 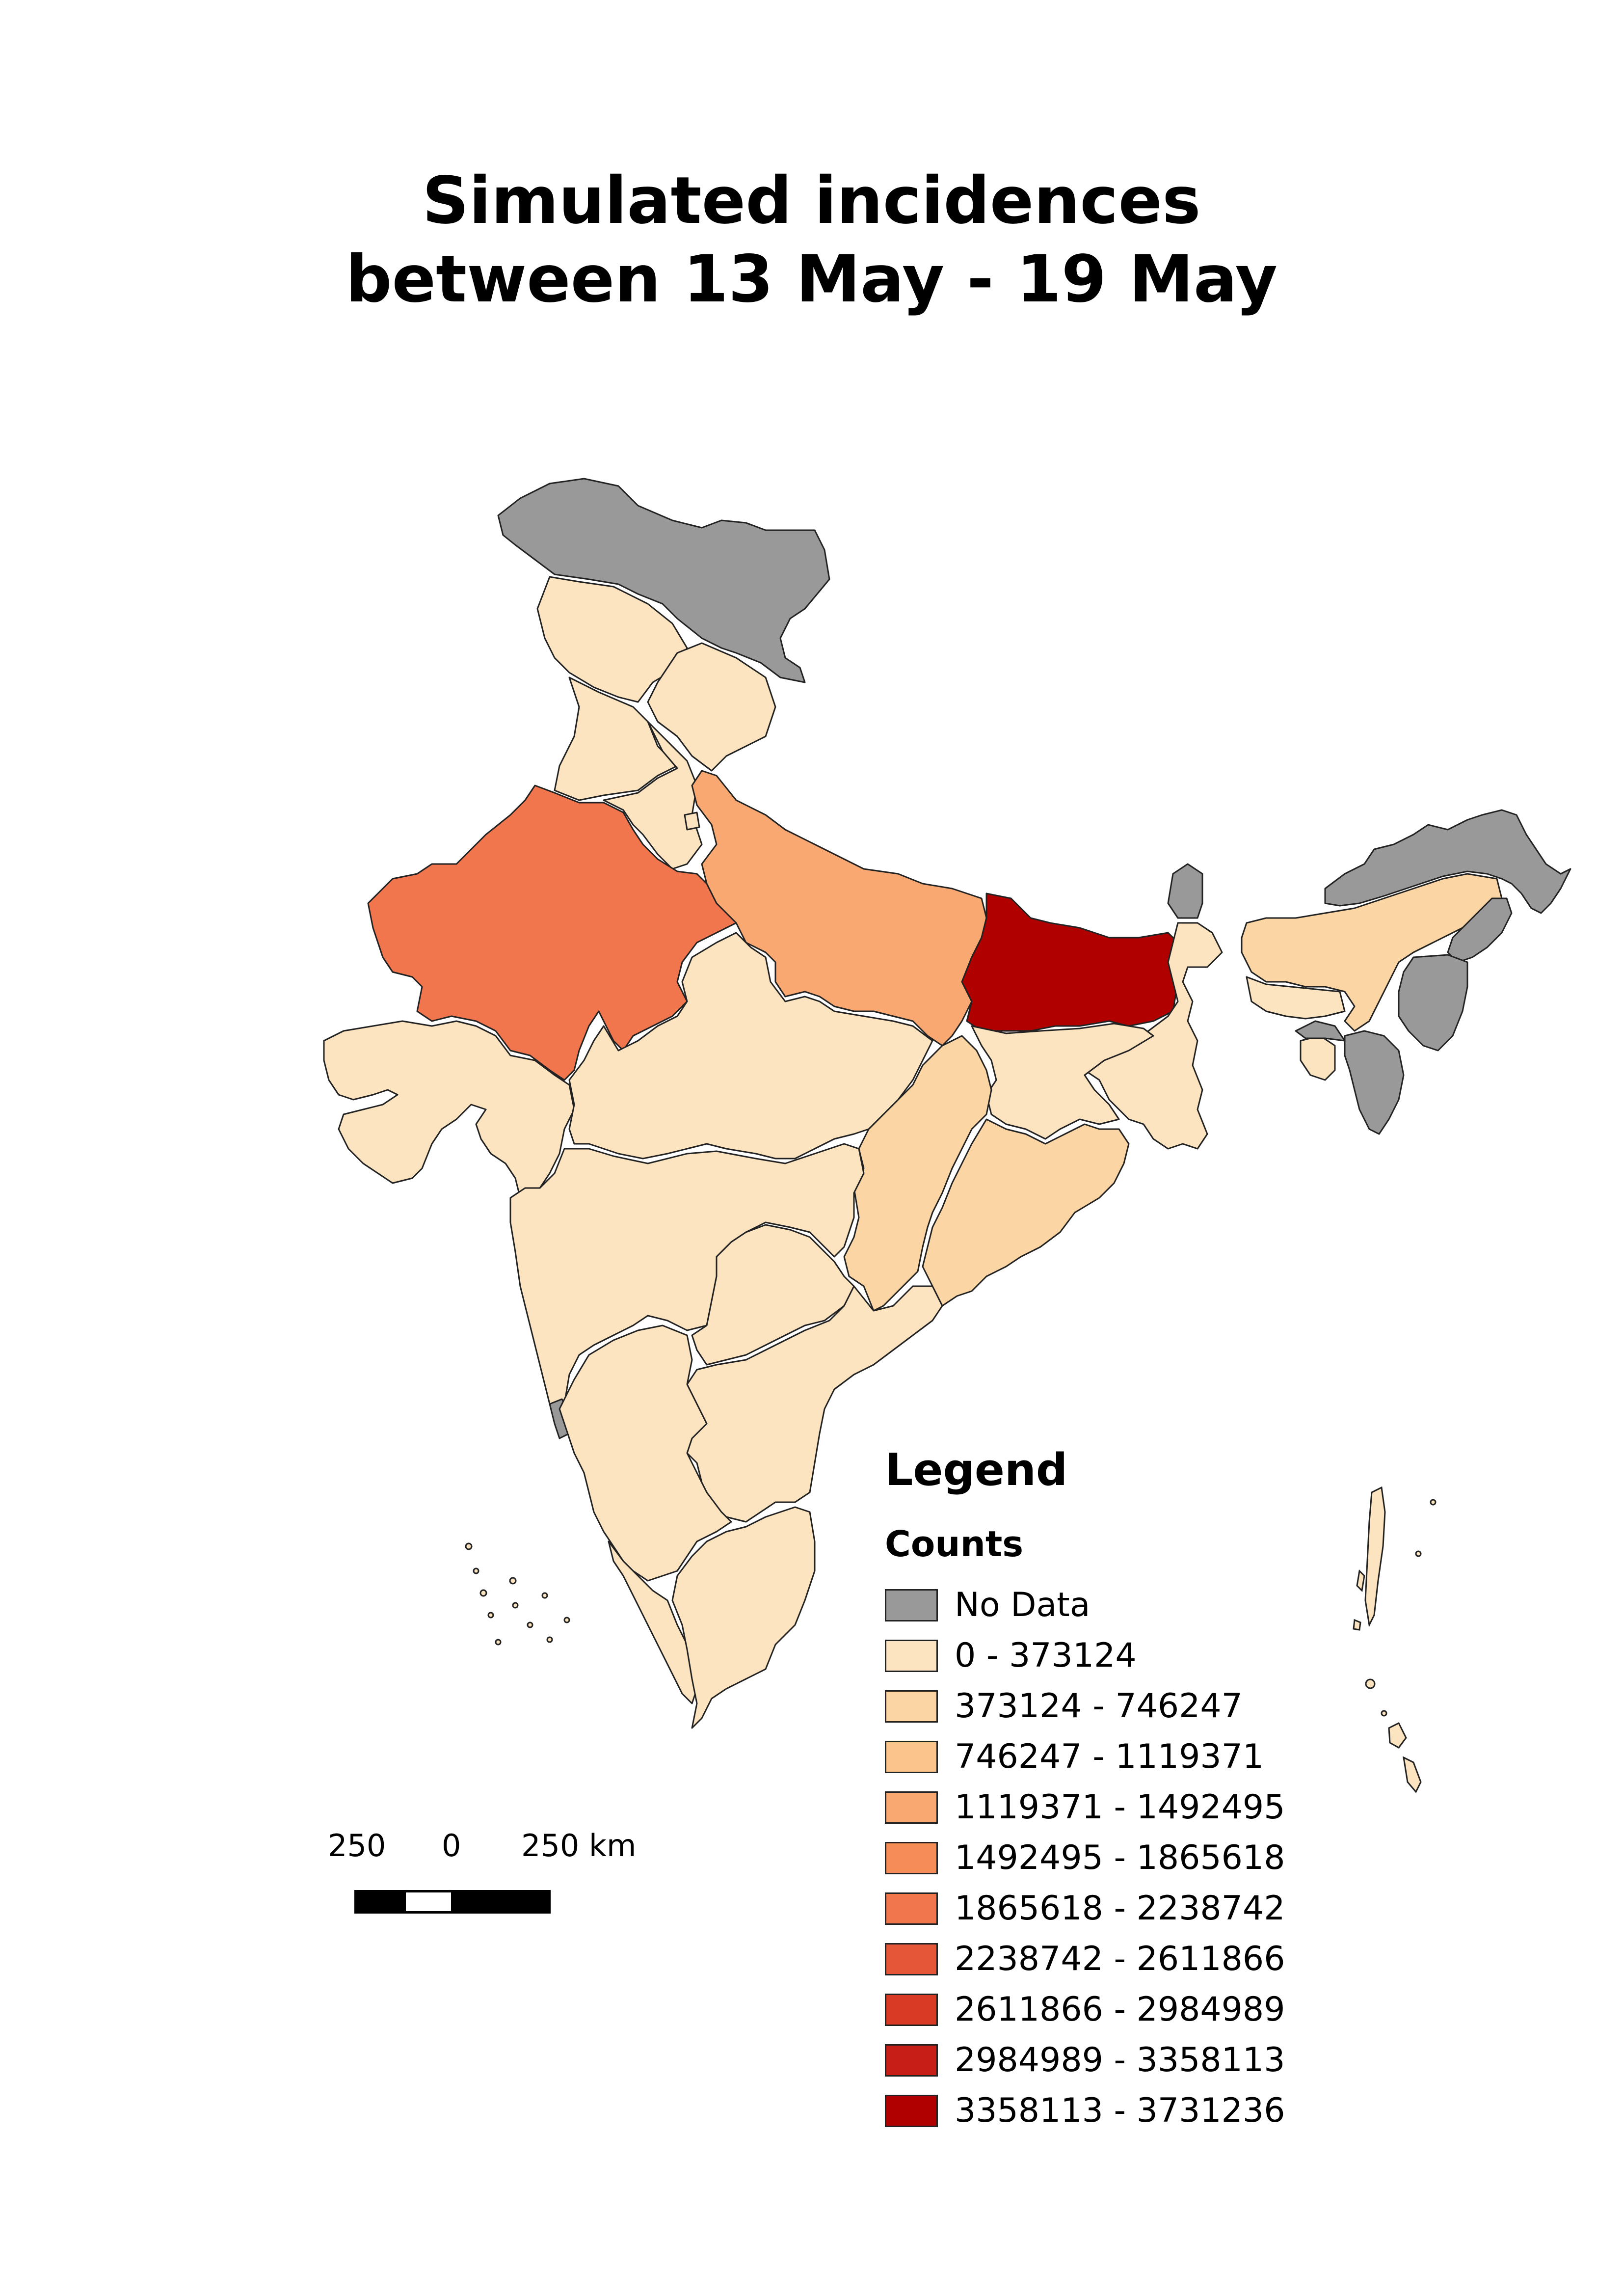 What do you see at coordinates (1320, 1031) in the screenshot?
I see `region-tripura-grey` at bounding box center [1320, 1031].